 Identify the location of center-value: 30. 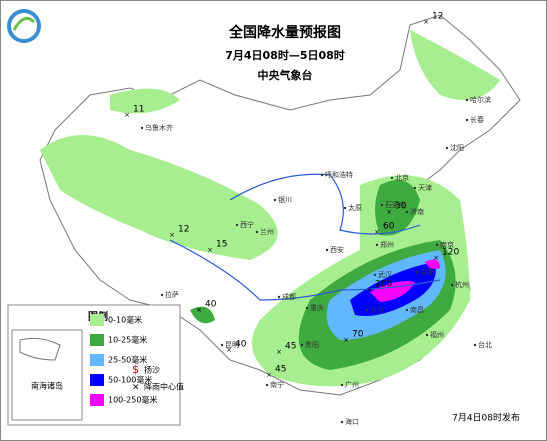
(401, 207).